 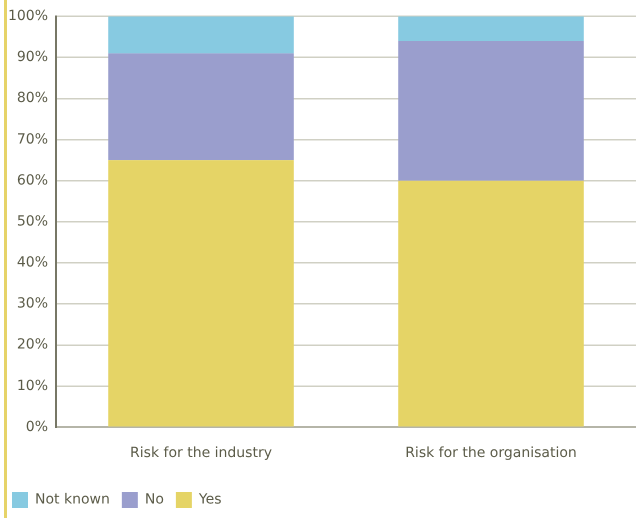 What do you see at coordinates (32, 344) in the screenshot?
I see `y-tick-label: 20%` at bounding box center [32, 344].